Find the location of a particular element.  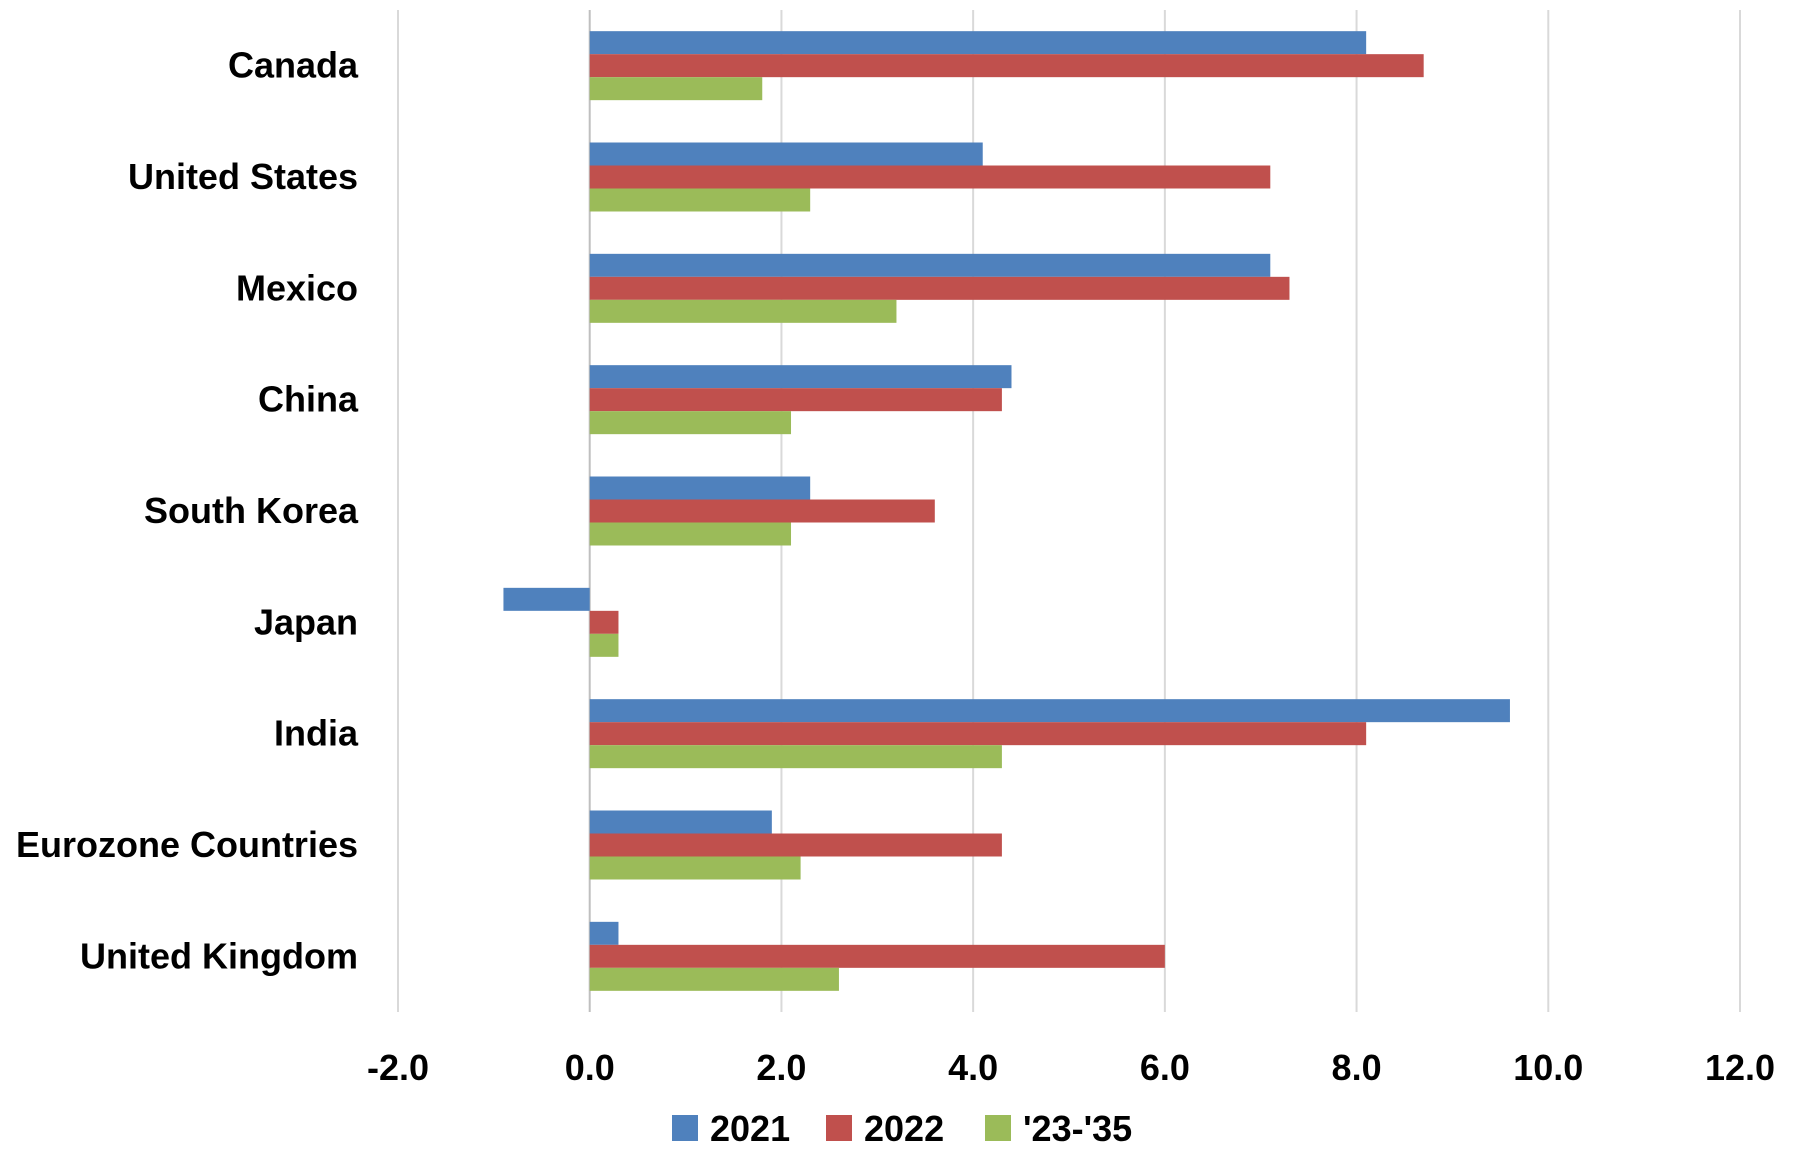

x-tick-label: 6.0 is located at coordinates (1165, 1067).